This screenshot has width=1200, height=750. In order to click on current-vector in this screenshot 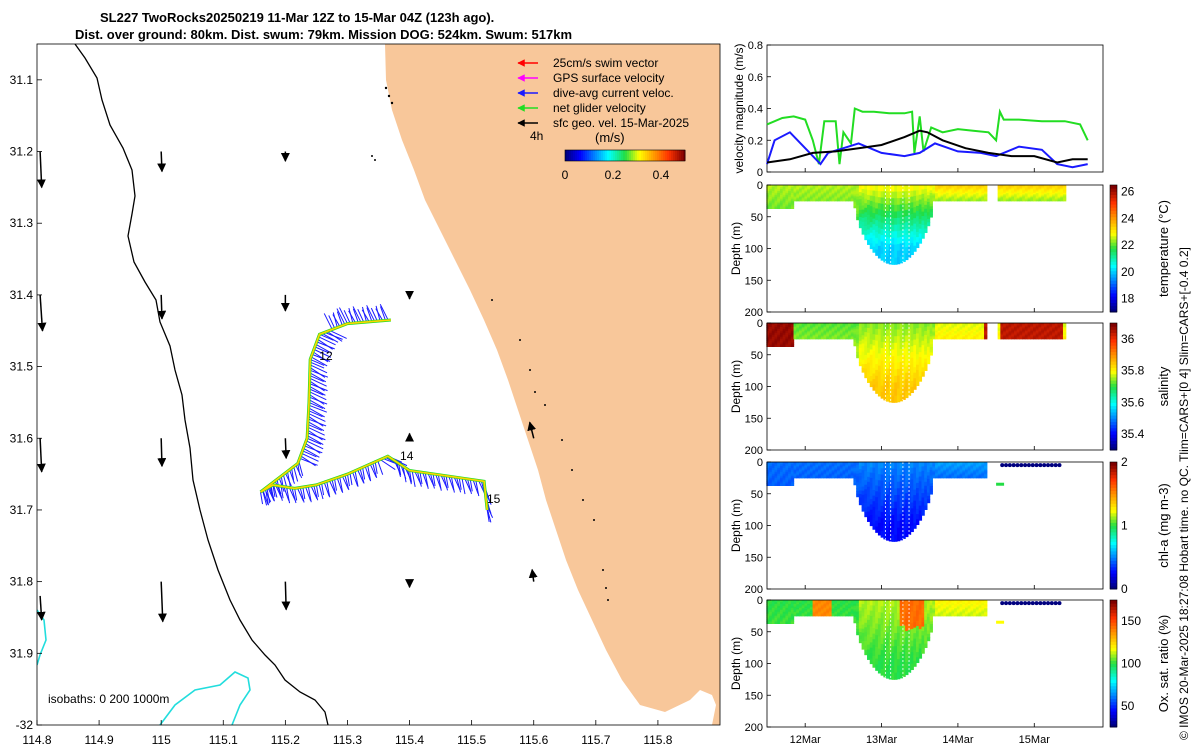, I will do `click(451, 483)`.